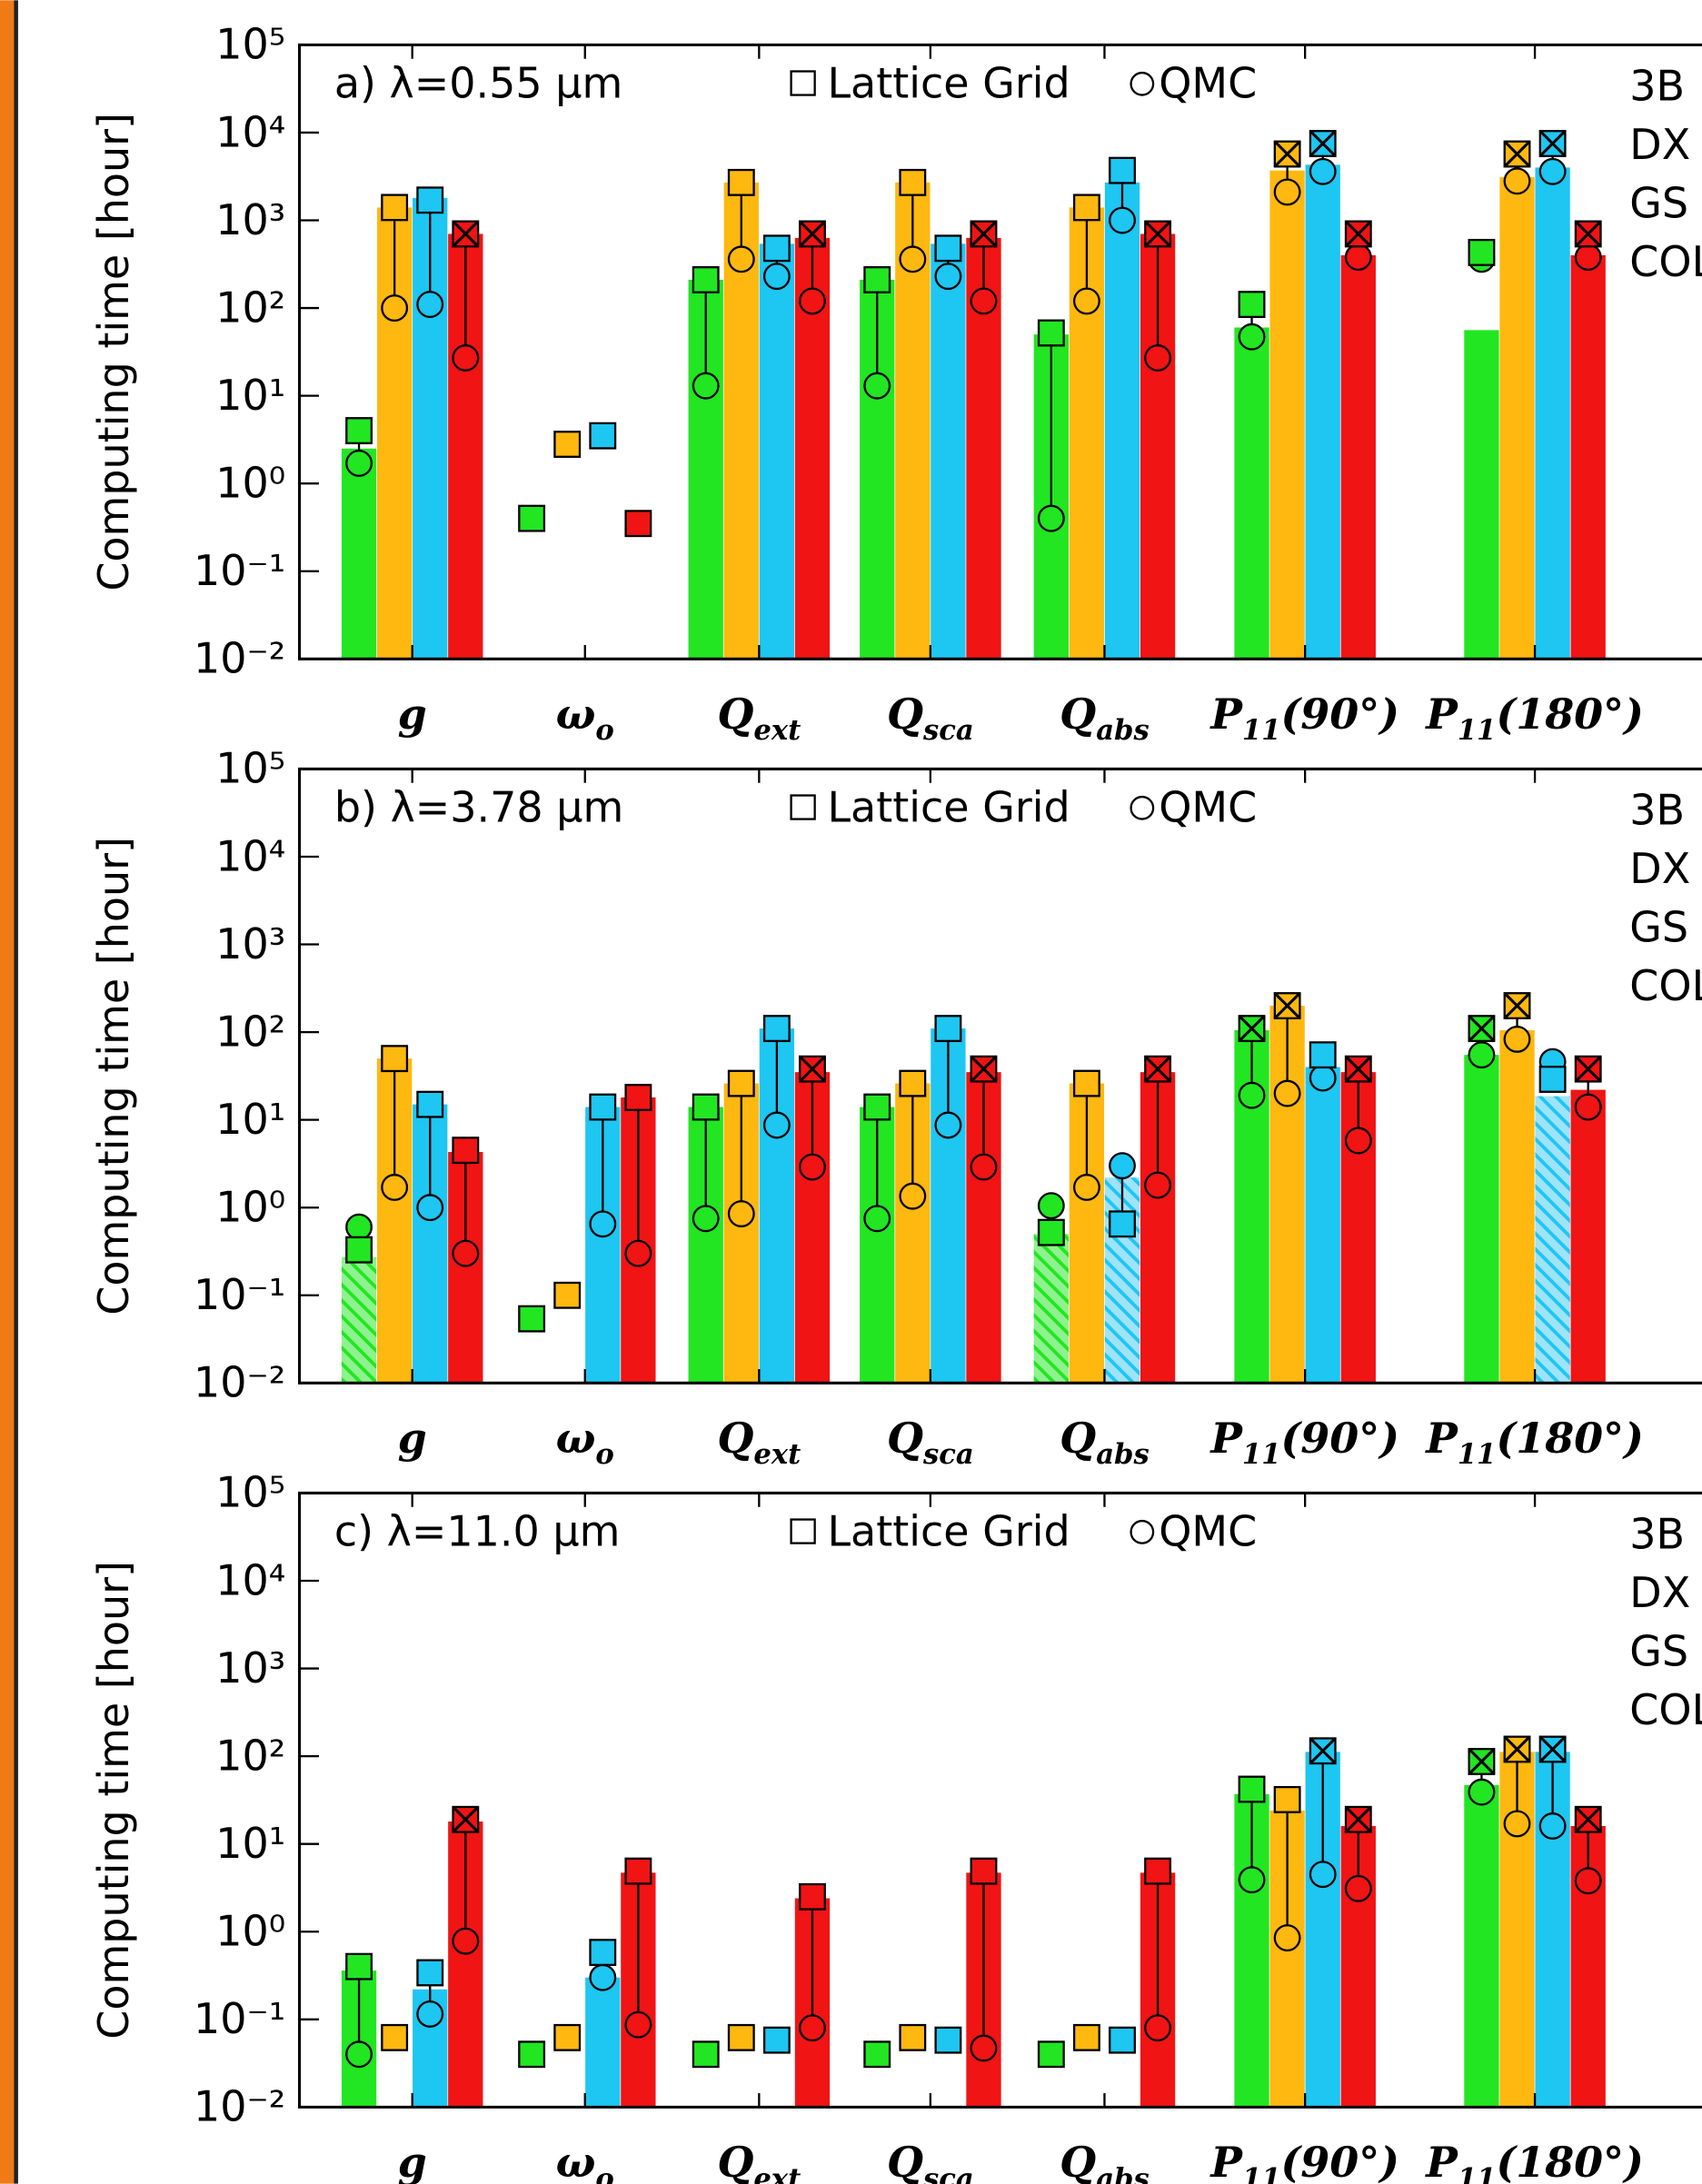  Describe the element at coordinates (1659, 1650) in the screenshot. I see `legend-label: GS` at that location.